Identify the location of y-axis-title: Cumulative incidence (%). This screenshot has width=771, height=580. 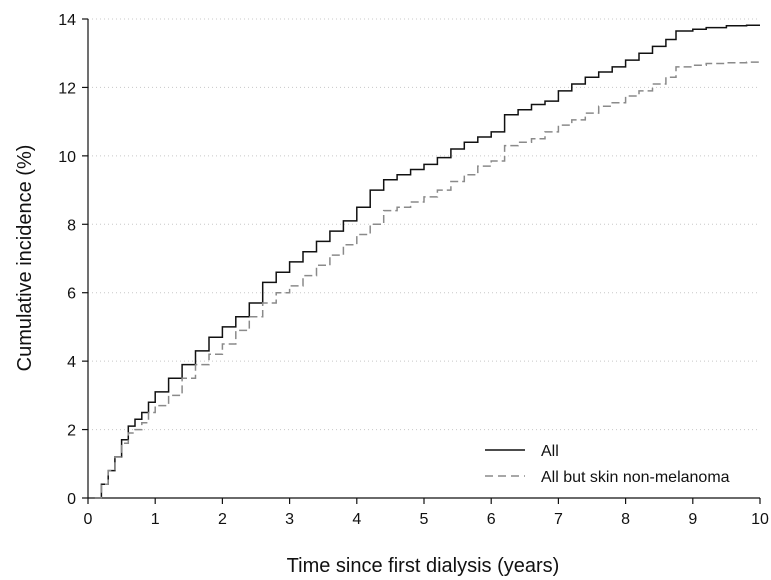
(25, 258).